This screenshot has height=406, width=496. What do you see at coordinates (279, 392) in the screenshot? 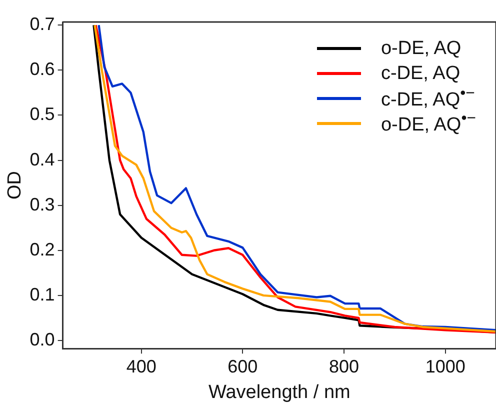
I see `x-axis-title: Wavelength / nm` at bounding box center [279, 392].